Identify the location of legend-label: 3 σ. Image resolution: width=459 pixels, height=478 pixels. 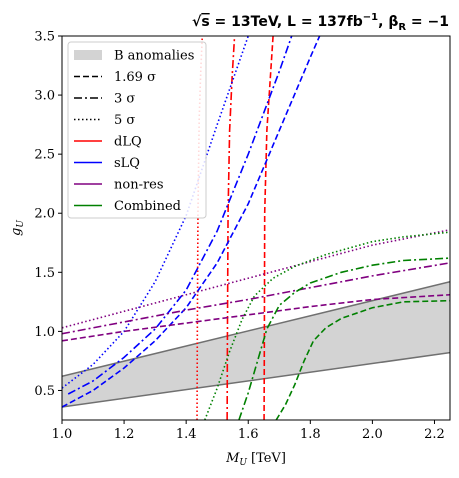
(124, 99).